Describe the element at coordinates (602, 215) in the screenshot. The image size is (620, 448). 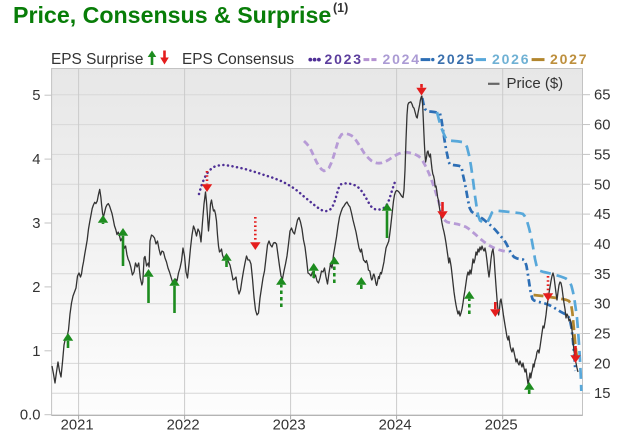
I see `svg-text: 45` at that location.